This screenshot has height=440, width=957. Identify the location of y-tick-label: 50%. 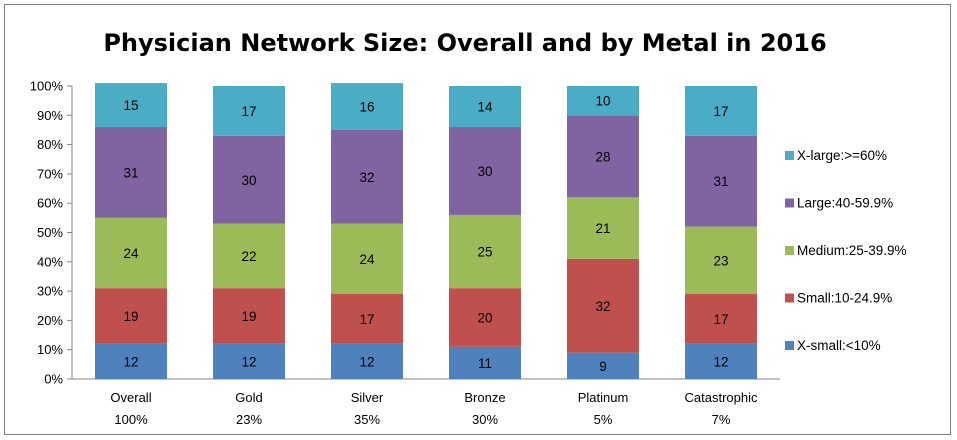
(50, 232).